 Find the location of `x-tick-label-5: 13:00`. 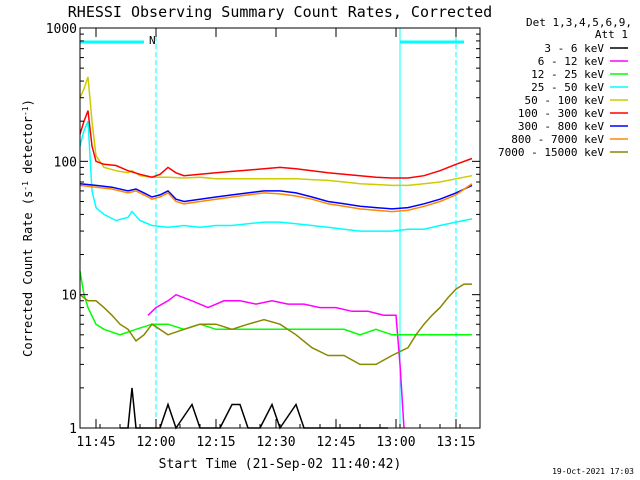

x-tick-label-5: 13:00 is located at coordinates (395, 442).